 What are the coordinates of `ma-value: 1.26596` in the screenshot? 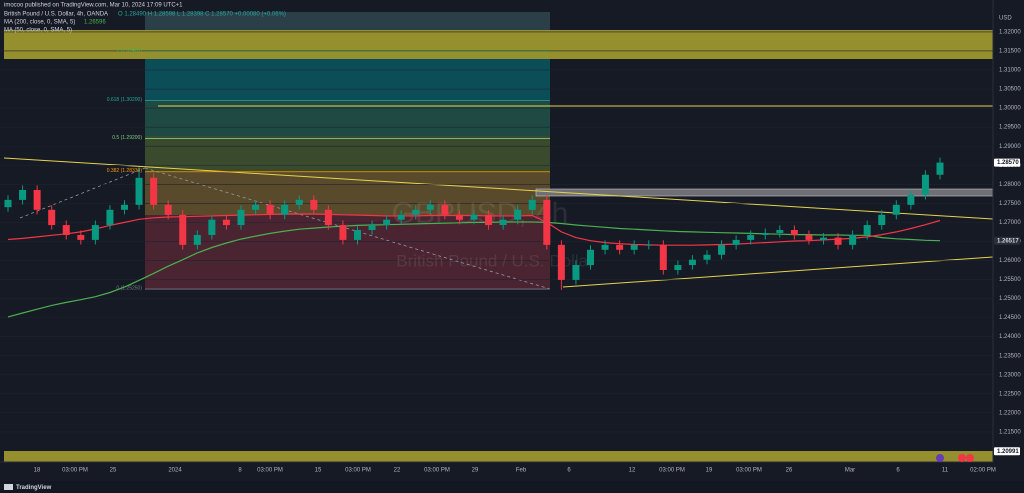 It's located at (95, 23).